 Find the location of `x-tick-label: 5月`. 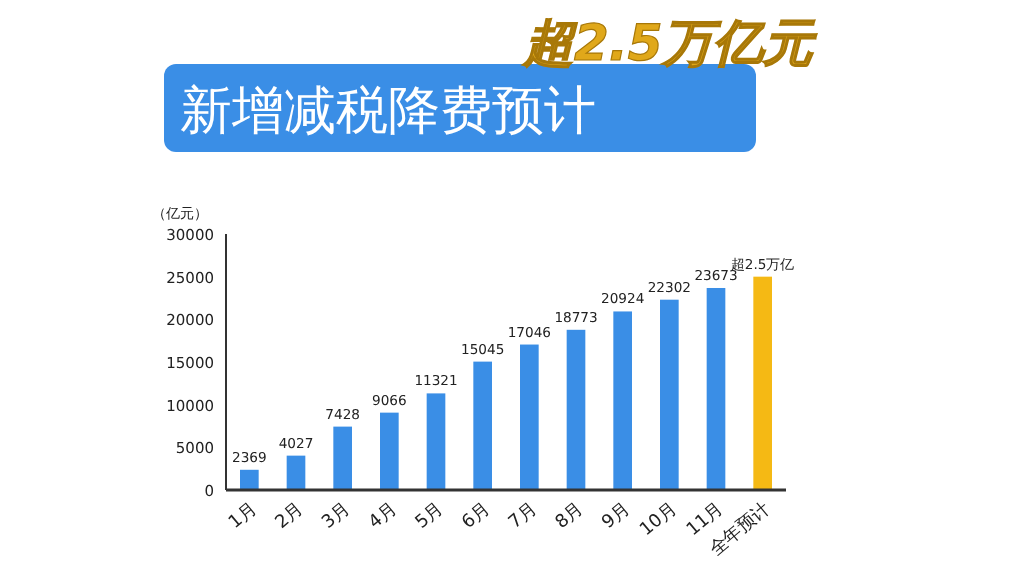

x-tick-label: 5月 is located at coordinates (430, 516).